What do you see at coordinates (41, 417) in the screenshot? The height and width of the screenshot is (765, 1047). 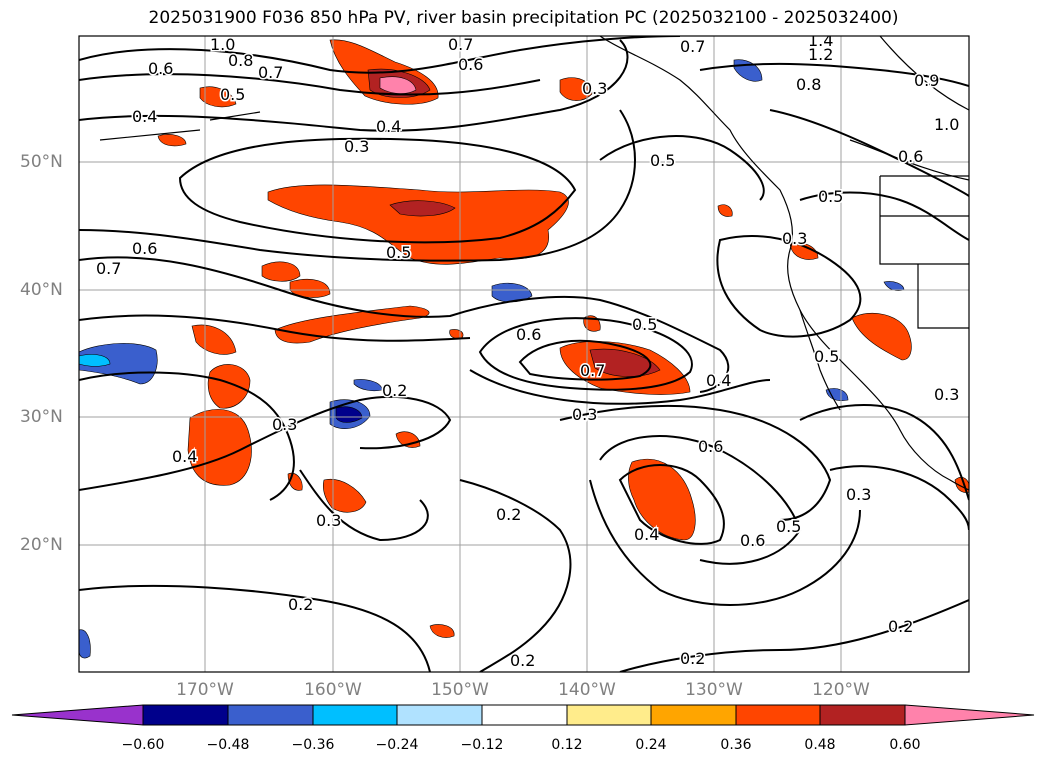 I see `lat-label-30n: 30°N` at bounding box center [41, 417].